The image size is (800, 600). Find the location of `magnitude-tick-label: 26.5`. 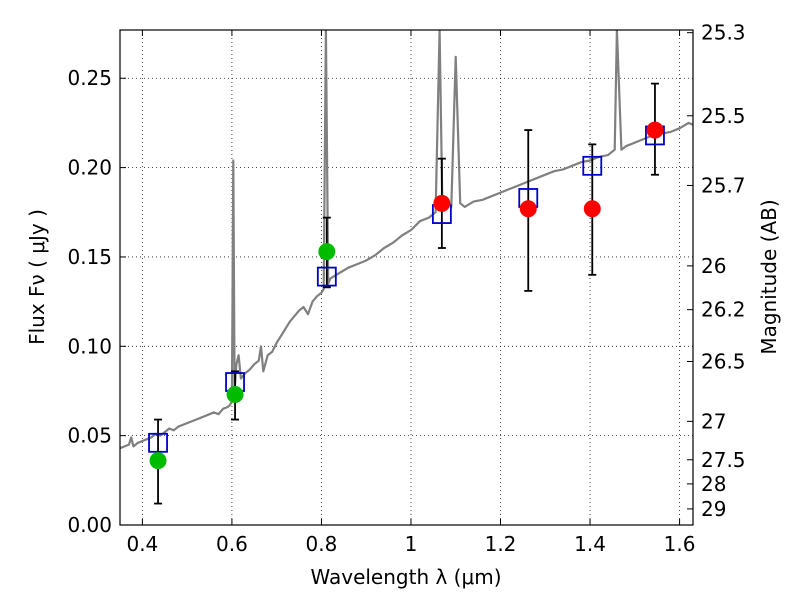

magnitude-tick-label: 26.5 is located at coordinates (723, 361).